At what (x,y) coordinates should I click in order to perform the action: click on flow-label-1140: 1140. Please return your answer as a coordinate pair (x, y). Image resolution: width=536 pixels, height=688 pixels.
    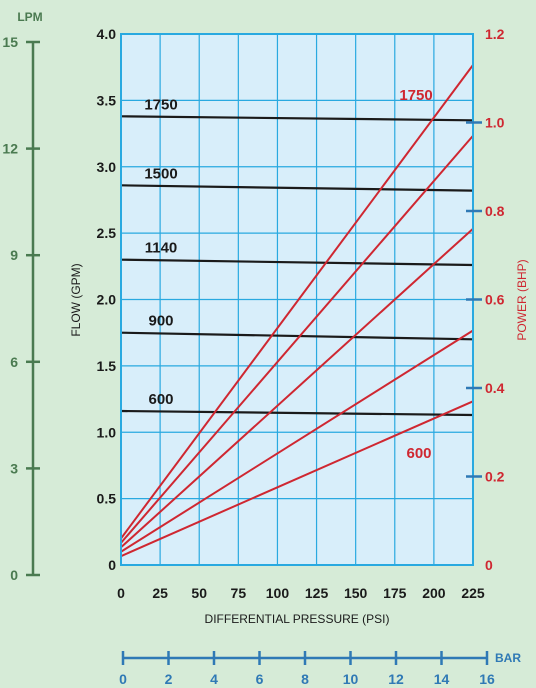
    Looking at the image, I should click on (161, 248).